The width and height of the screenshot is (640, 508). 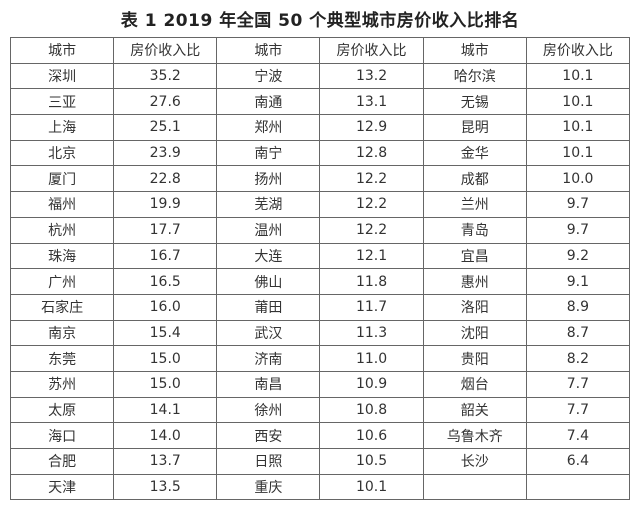 I want to click on city-cell: 郑州, so click(x=268, y=127).